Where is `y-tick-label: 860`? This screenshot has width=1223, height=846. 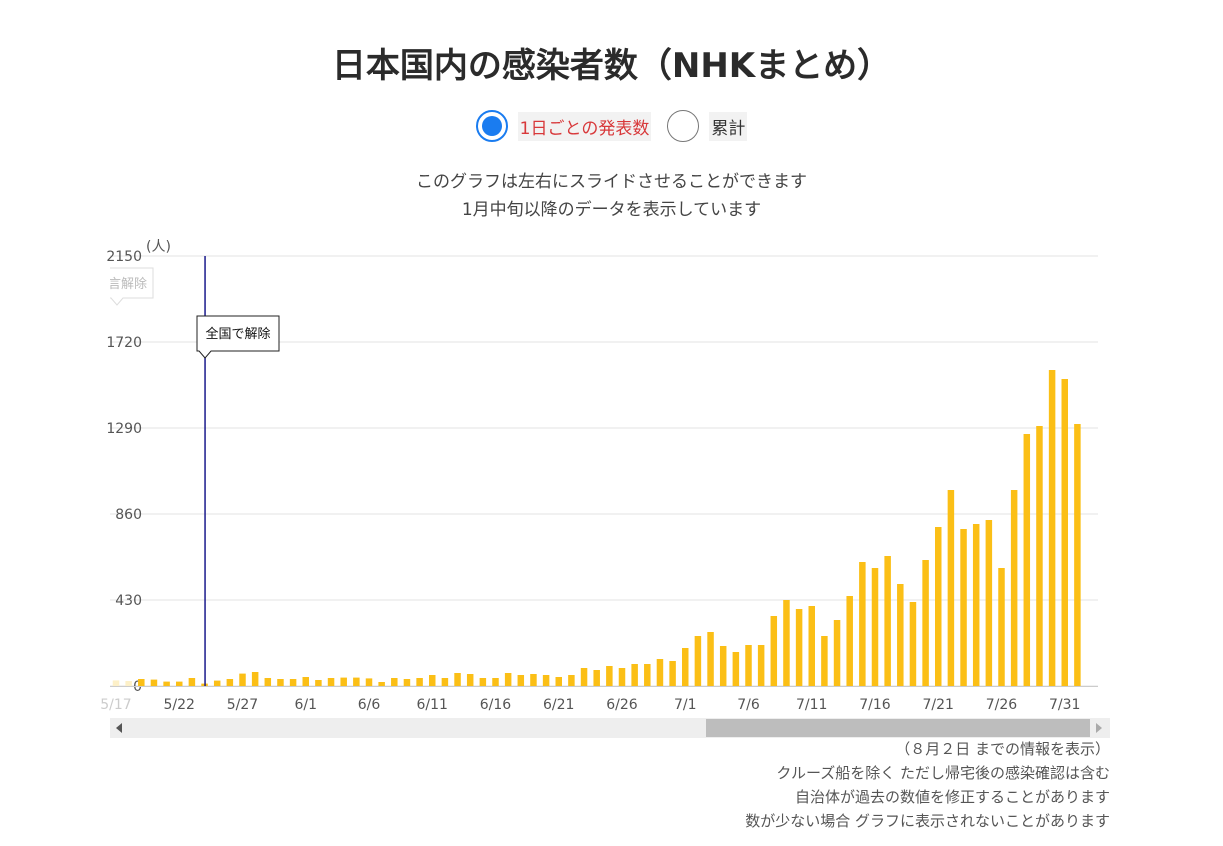
y-tick-label: 860 is located at coordinates (128, 515).